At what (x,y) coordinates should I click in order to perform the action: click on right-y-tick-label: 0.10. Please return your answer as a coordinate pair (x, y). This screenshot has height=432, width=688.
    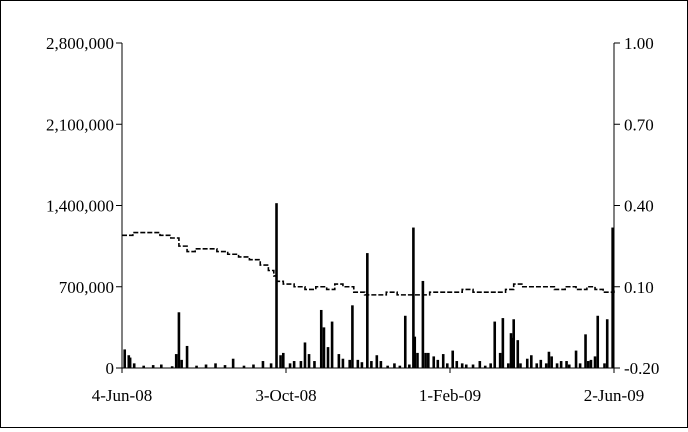
    Looking at the image, I should click on (639, 287).